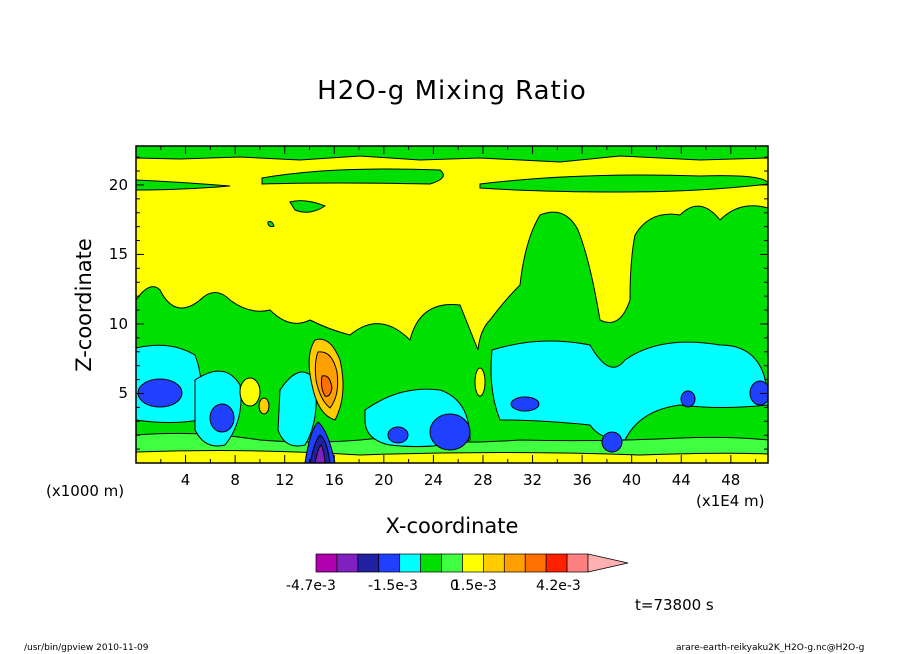 The width and height of the screenshot is (904, 654). I want to click on y-tick-label: 5, so click(123, 393).